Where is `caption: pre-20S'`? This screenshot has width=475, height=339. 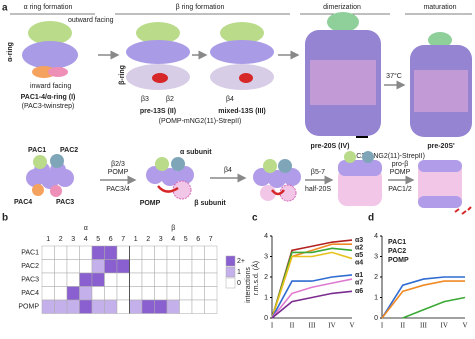
caption: pre-20S' is located at coordinates (441, 146).